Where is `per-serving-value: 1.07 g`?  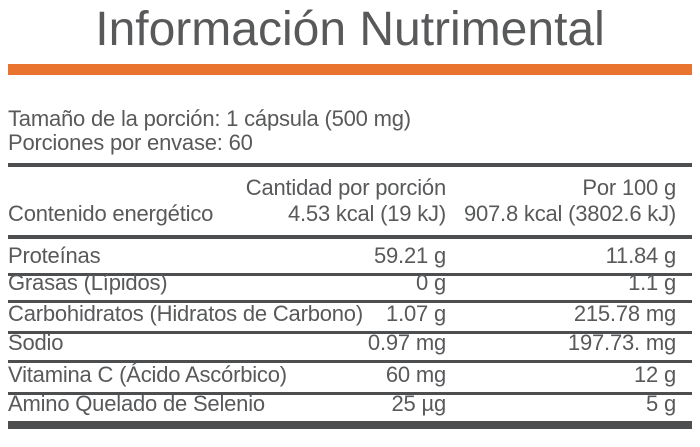
per-serving-value: 1.07 g is located at coordinates (416, 313).